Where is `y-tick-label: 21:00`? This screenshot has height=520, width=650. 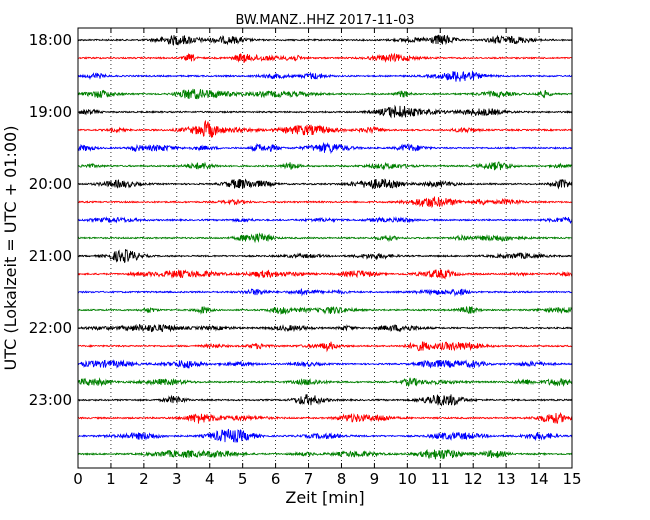
y-tick-label: 21:00 is located at coordinates (50, 256).